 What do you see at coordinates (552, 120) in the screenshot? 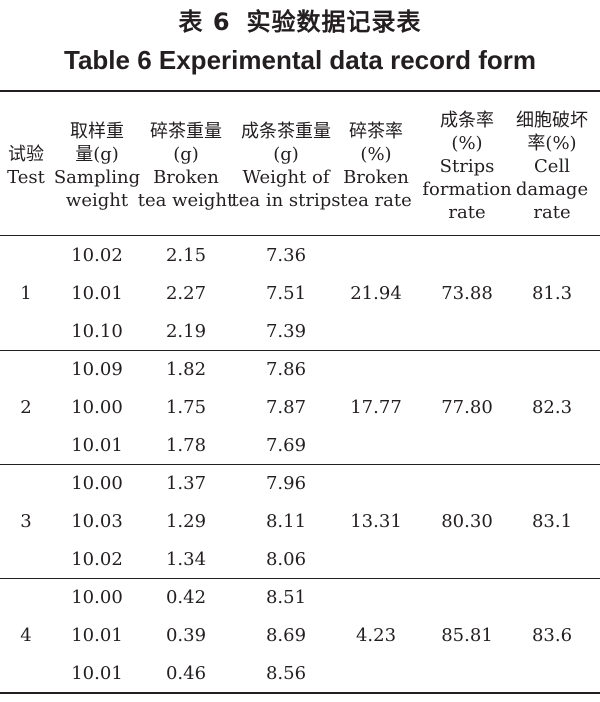
I see `column-header-line: 细胞破坏` at bounding box center [552, 120].